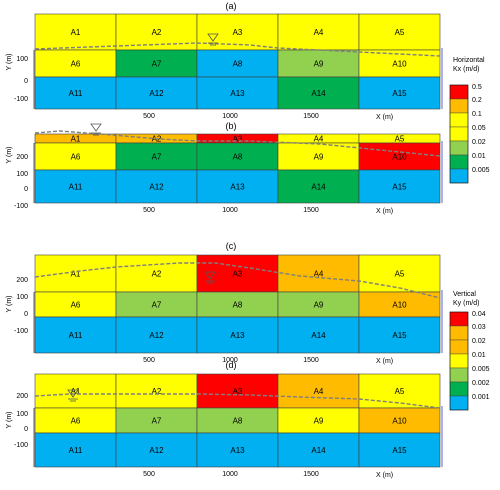 This screenshot has height=490, width=500. Describe the element at coordinates (481, 369) in the screenshot. I see `legend-label: 0.005` at that location.